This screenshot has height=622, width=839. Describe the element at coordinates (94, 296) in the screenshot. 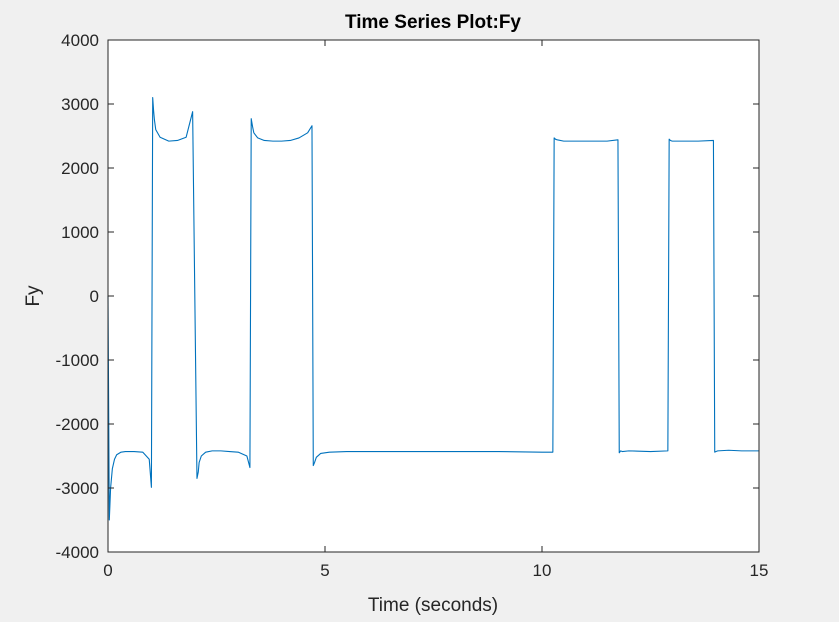

I see `y-tick-label: 0` at that location.